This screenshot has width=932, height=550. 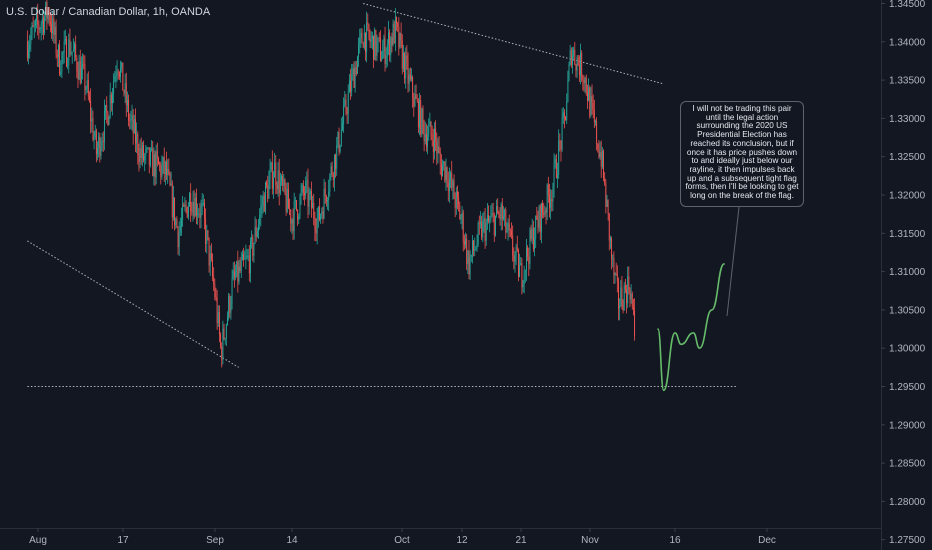 I want to click on callout-pointer, so click(x=733, y=261).